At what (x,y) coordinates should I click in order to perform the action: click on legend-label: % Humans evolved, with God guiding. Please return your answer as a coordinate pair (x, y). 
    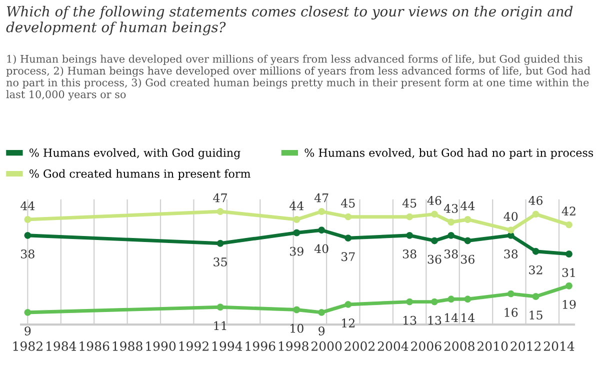
    Looking at the image, I should click on (135, 154).